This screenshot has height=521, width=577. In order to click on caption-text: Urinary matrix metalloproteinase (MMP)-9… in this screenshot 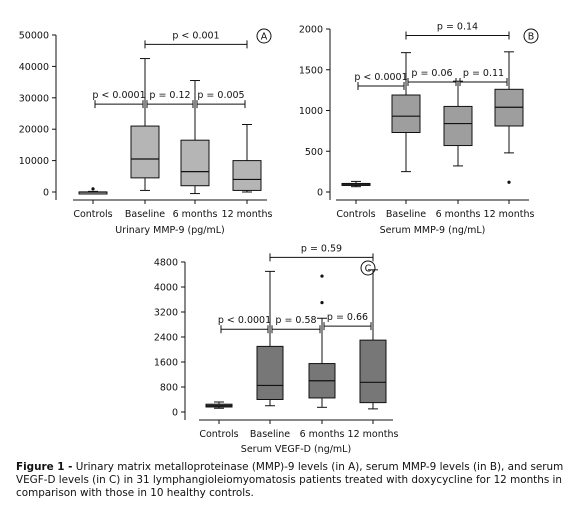, I will do `click(290, 480)`.